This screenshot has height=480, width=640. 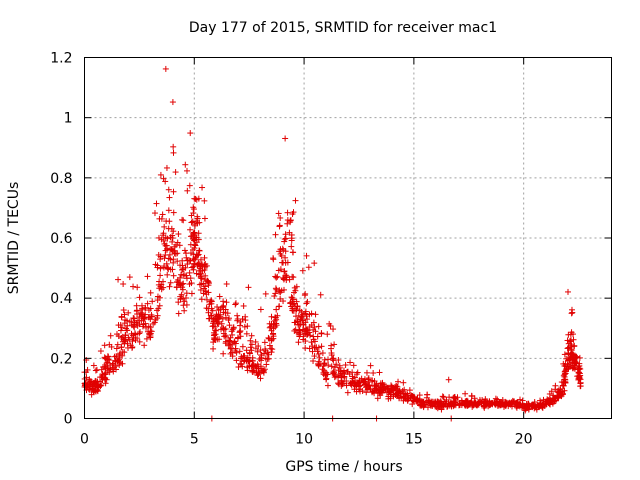 I want to click on y-tick-label: 1, so click(x=68, y=119).